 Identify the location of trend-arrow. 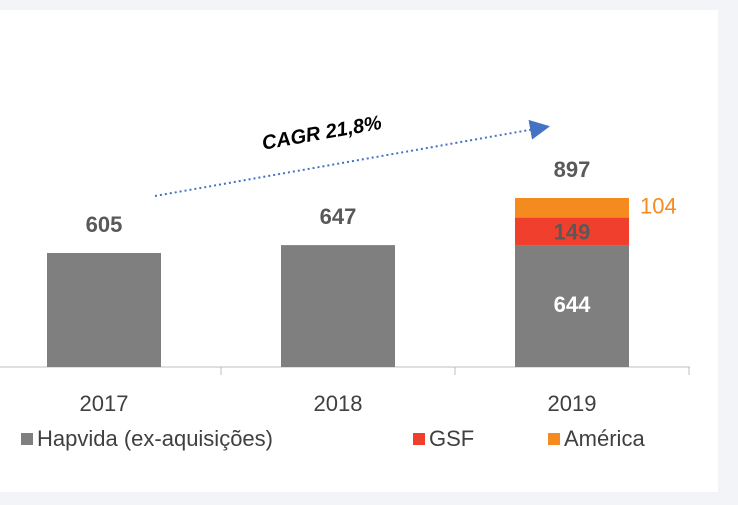
(352, 158).